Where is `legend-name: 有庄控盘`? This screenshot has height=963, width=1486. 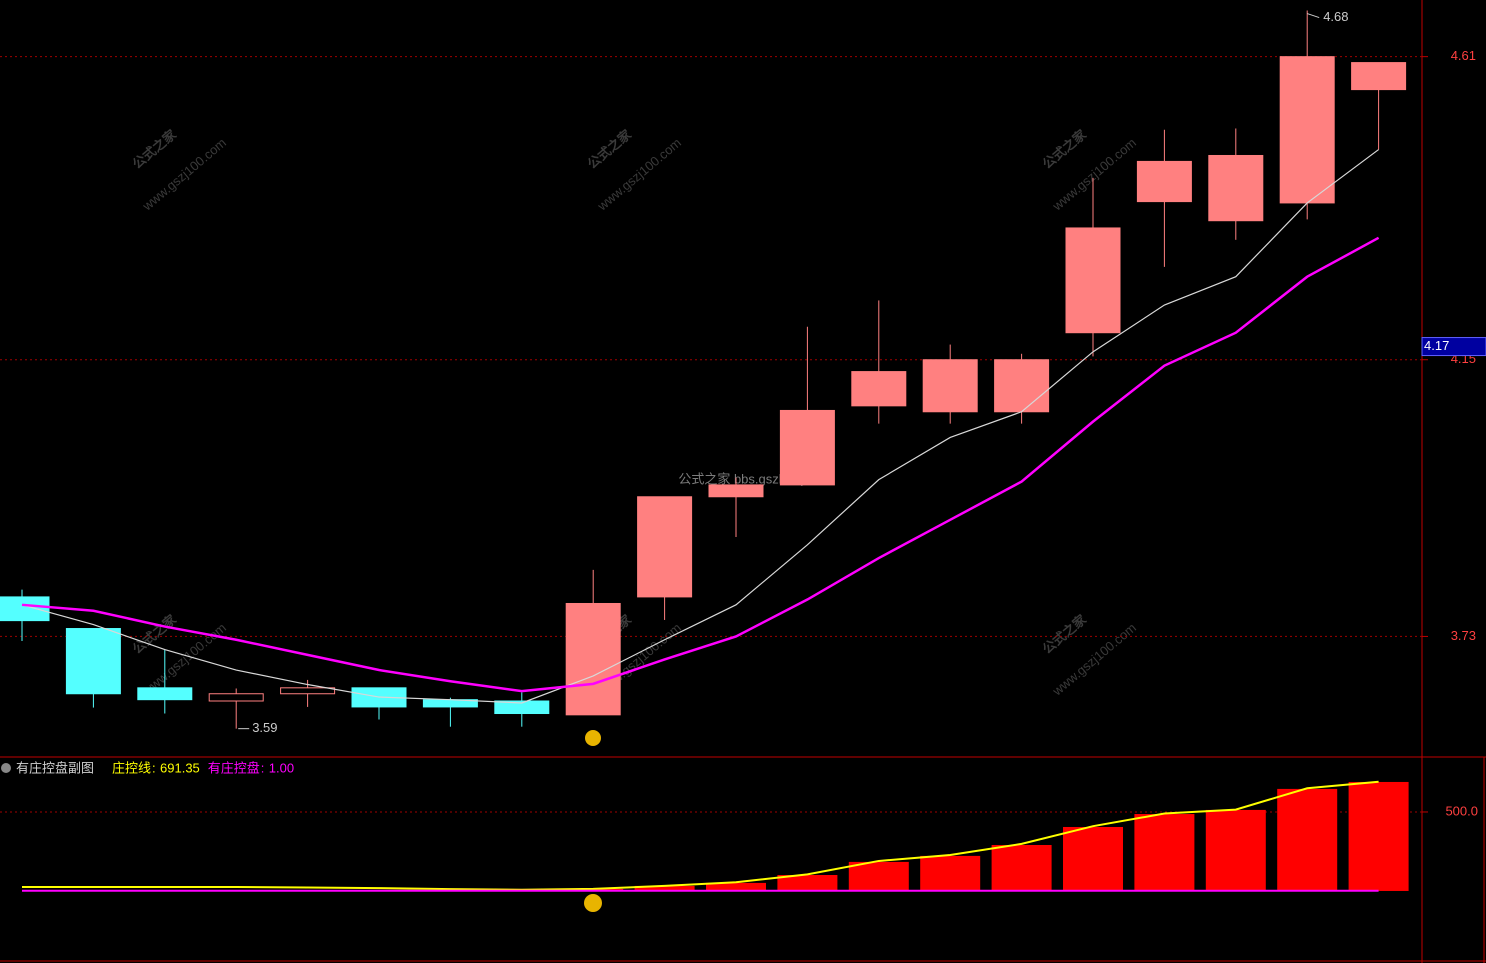
legend-name: 有庄控盘 is located at coordinates (234, 767).